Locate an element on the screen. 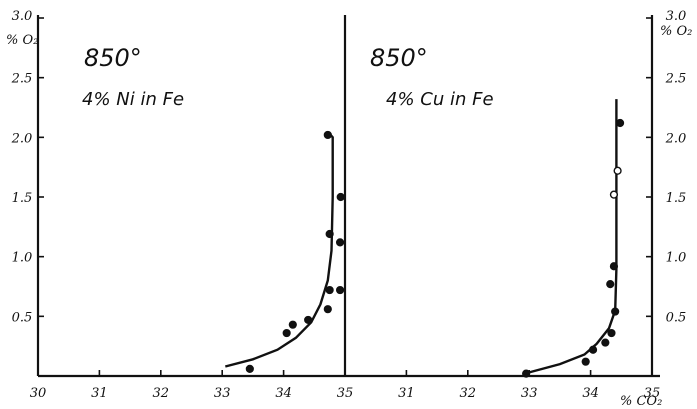 Image resolution: width=697 pixels, height=409 pixels. right-ylabel: % O₂ is located at coordinates (676, 31).